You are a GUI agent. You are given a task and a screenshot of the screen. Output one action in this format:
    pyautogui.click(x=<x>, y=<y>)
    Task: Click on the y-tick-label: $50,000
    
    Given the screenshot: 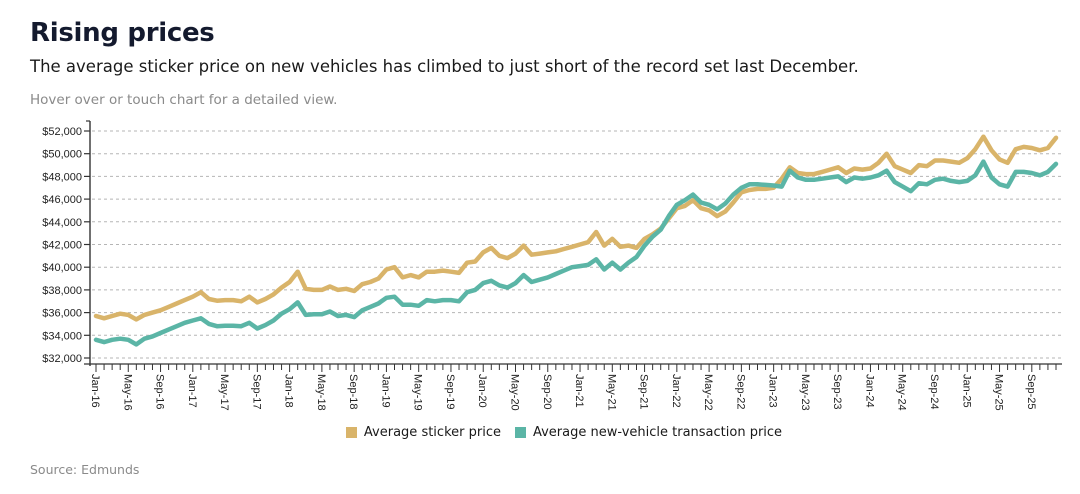 What is the action you would take?
    pyautogui.click(x=62, y=155)
    